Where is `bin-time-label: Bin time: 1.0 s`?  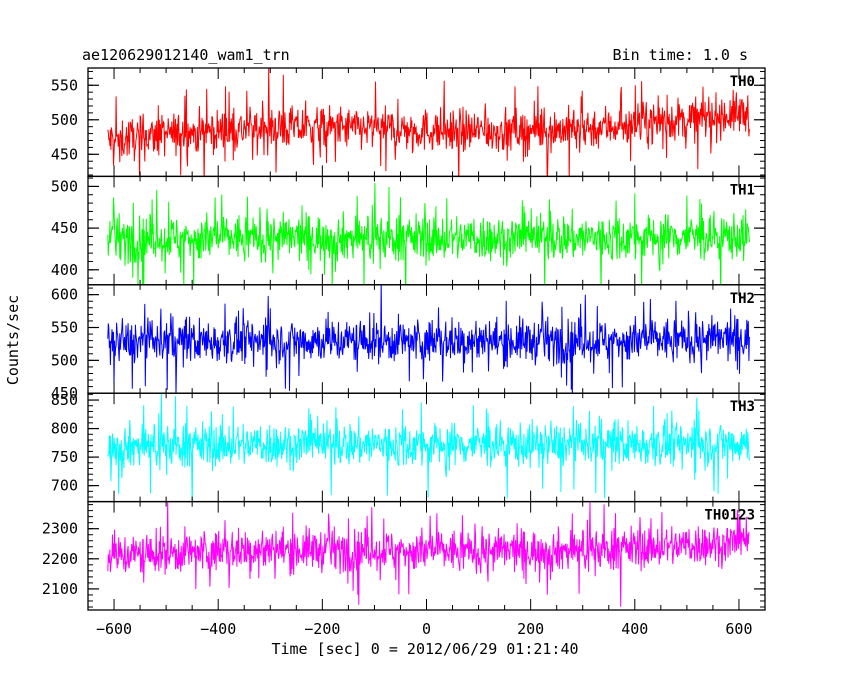
bin-time-label: Bin time: 1.0 s is located at coordinates (680, 55).